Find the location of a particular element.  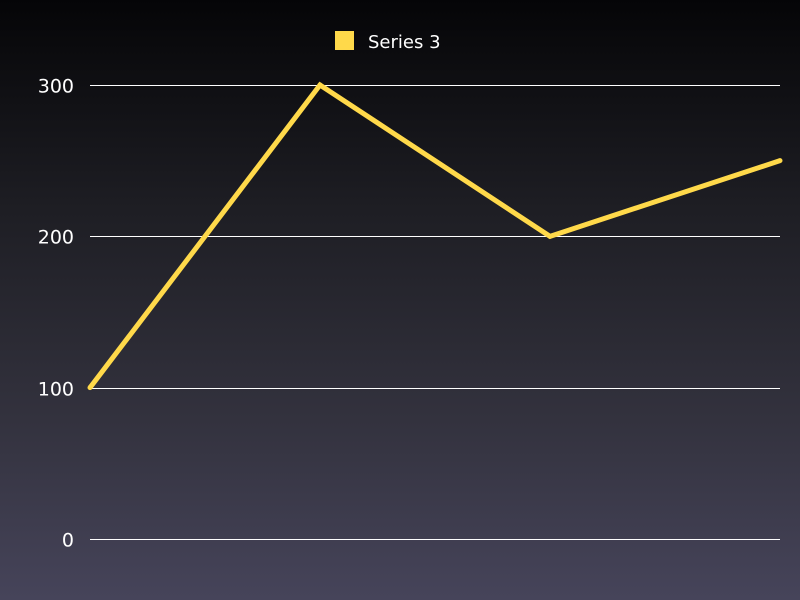

y-tick-label: 100 is located at coordinates (56, 390).